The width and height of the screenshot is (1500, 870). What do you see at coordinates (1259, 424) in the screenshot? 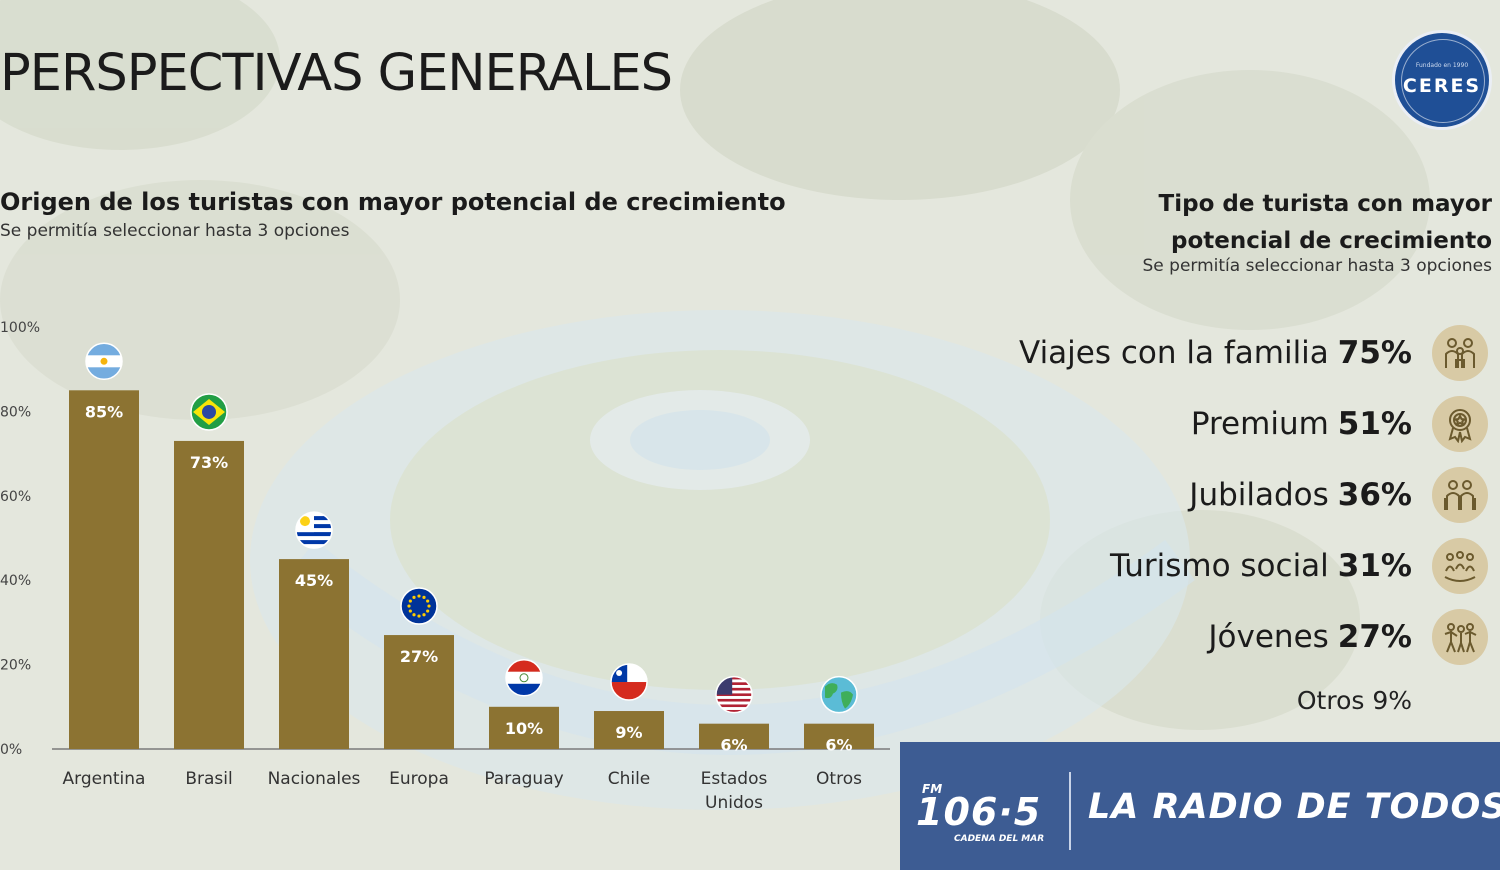
I see `tipo-label: Premium` at bounding box center [1259, 424].